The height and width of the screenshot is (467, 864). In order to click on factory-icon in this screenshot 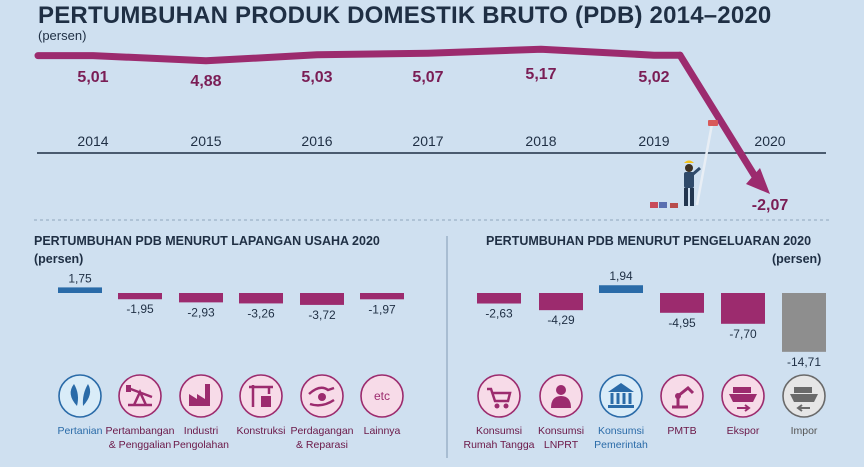, I will do `click(199, 395)`.